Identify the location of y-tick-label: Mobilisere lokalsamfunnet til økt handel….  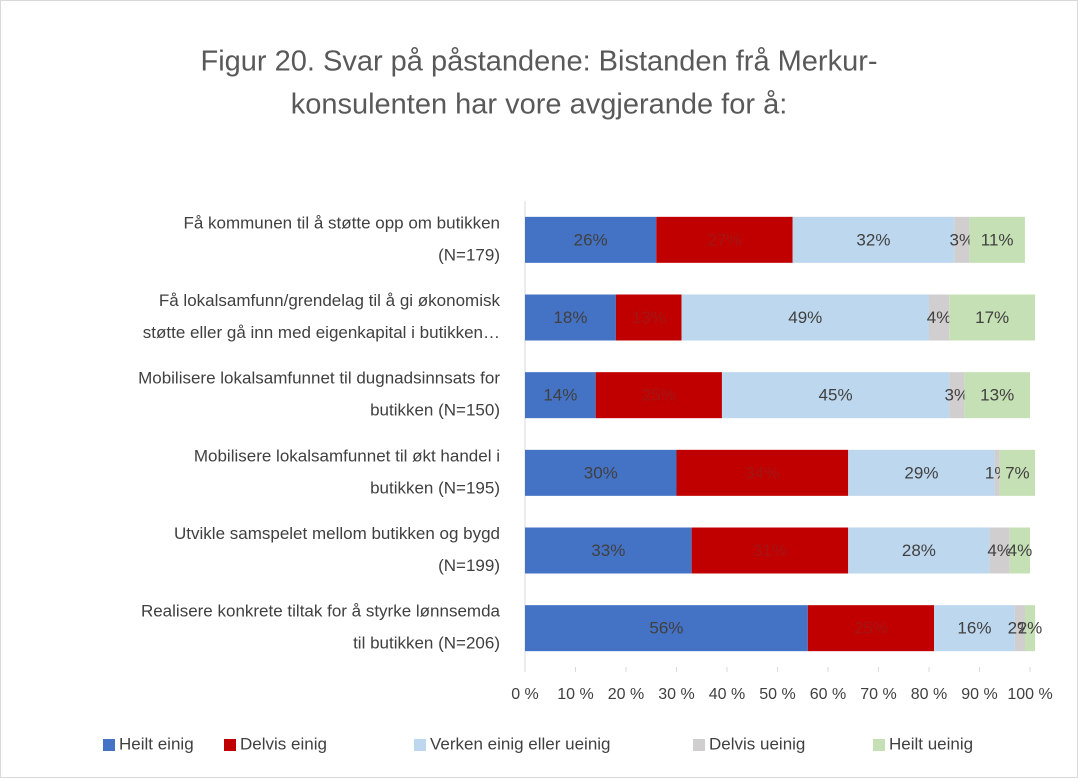
(347, 455).